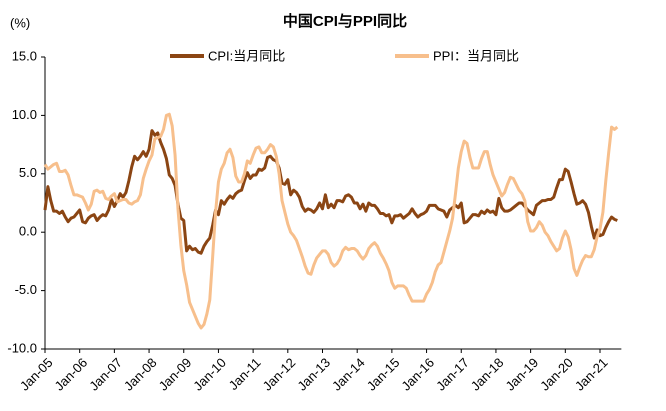 The image size is (666, 411). What do you see at coordinates (348, 374) in the screenshot?
I see `x-tick-label: Jan-14` at bounding box center [348, 374].